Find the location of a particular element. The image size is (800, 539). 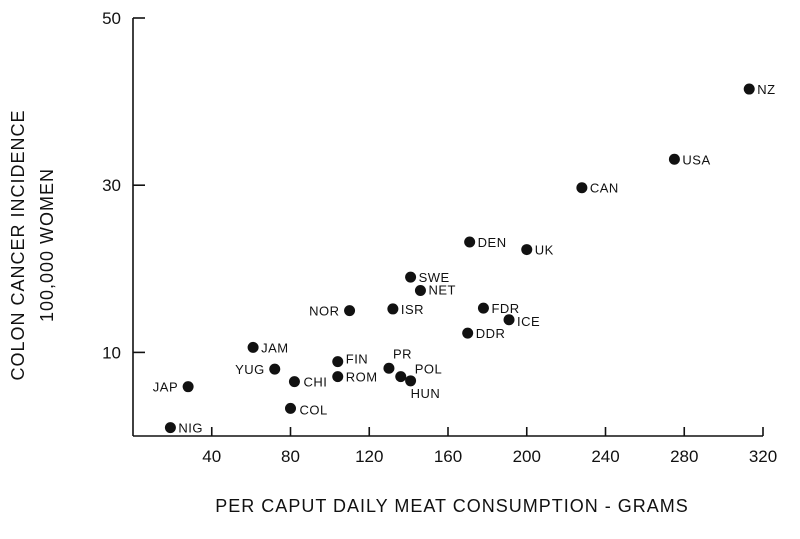

x-tick-label: 240 is located at coordinates (605, 456).